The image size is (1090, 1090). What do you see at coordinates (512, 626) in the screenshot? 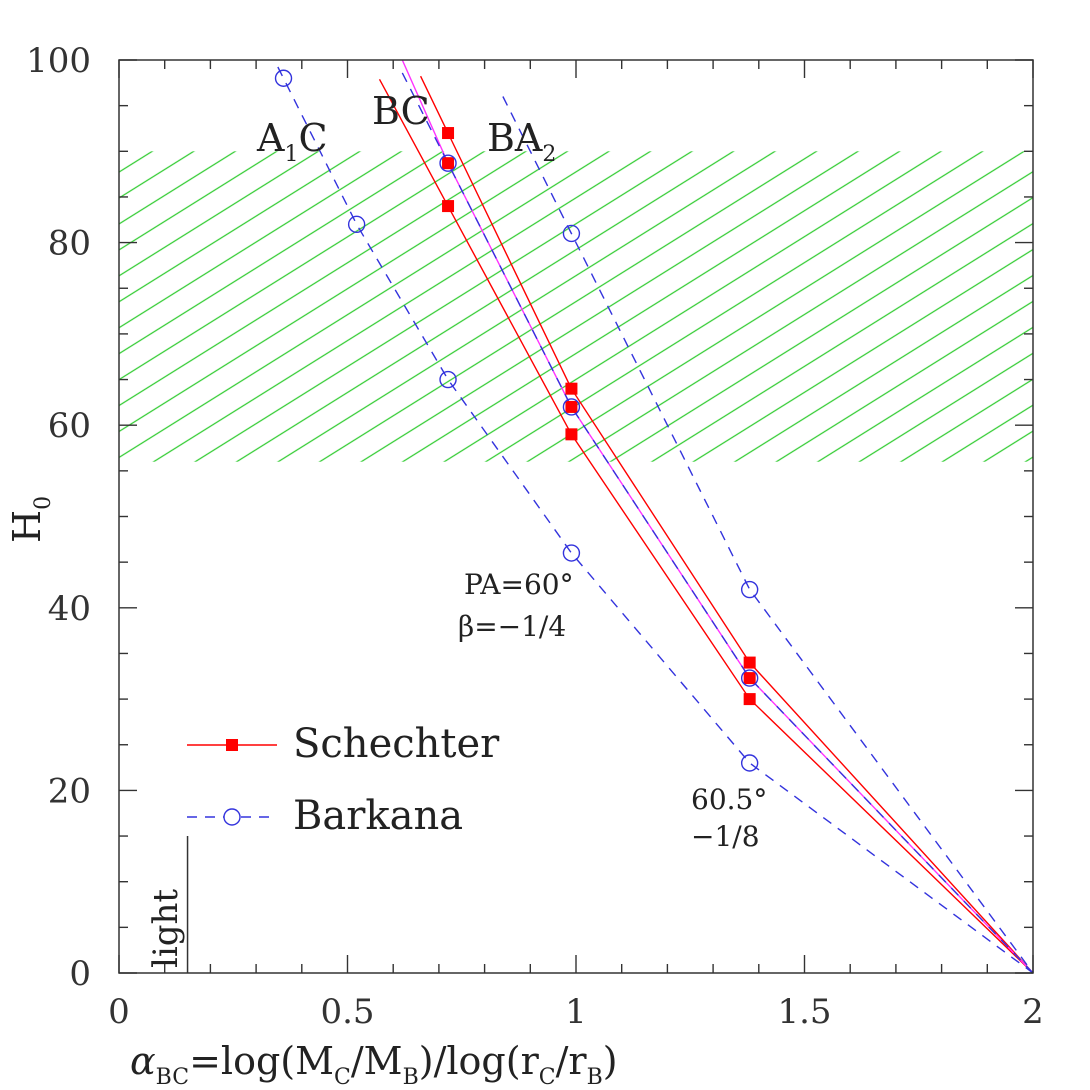
I see `model1-line2: β=−1/4` at bounding box center [512, 626].